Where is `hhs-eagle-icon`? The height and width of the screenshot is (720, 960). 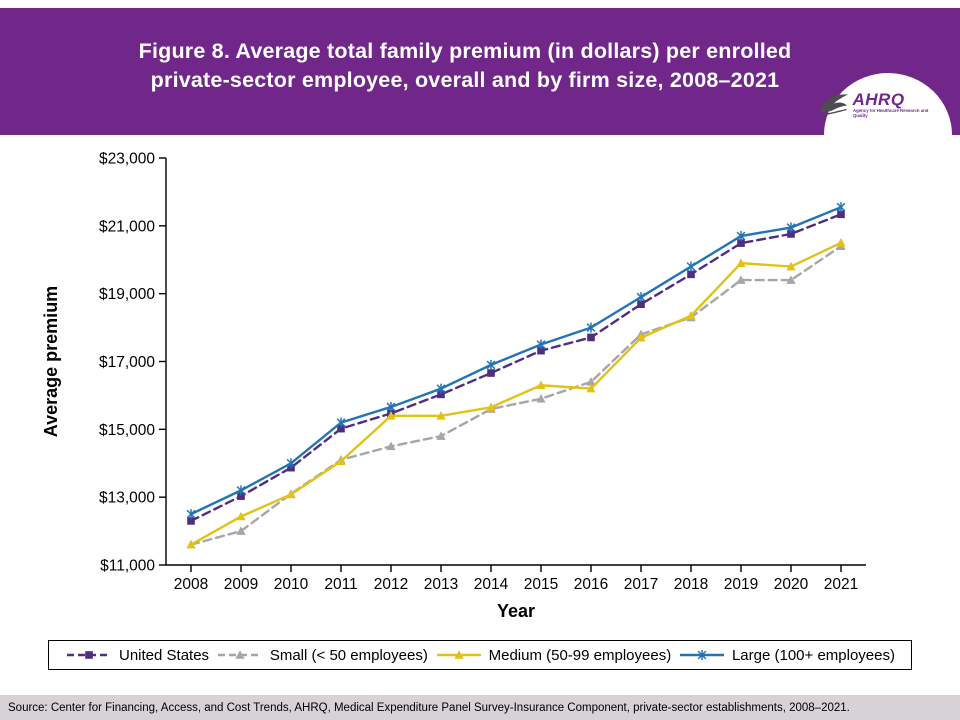
hhs-eagle-icon is located at coordinates (834, 107).